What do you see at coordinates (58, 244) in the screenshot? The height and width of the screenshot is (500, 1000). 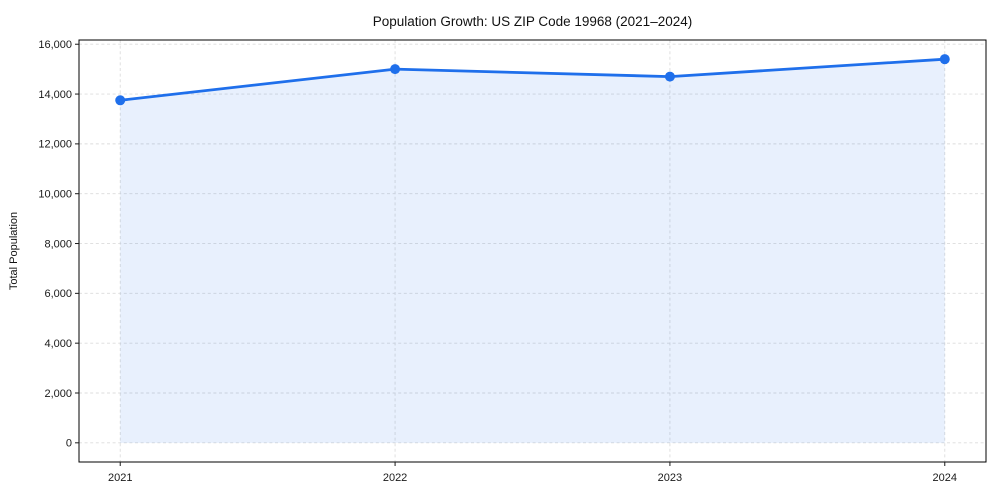 I see `y-tick-label: 8,000` at bounding box center [58, 244].